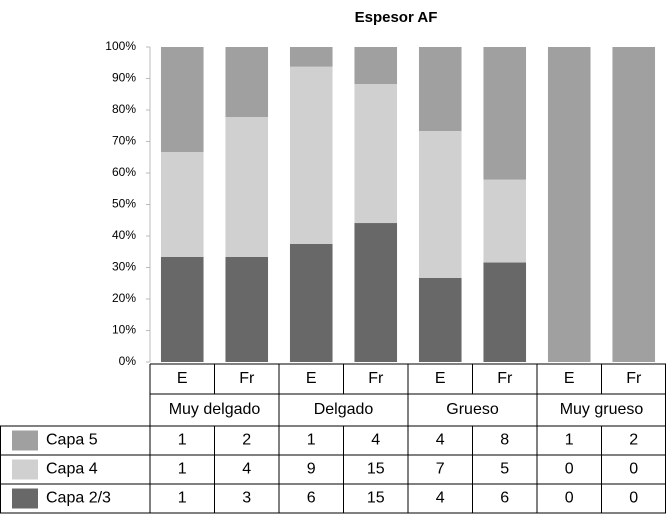  Describe the element at coordinates (78, 498) in the screenshot. I see `legend-label: Capa 2/3` at that location.